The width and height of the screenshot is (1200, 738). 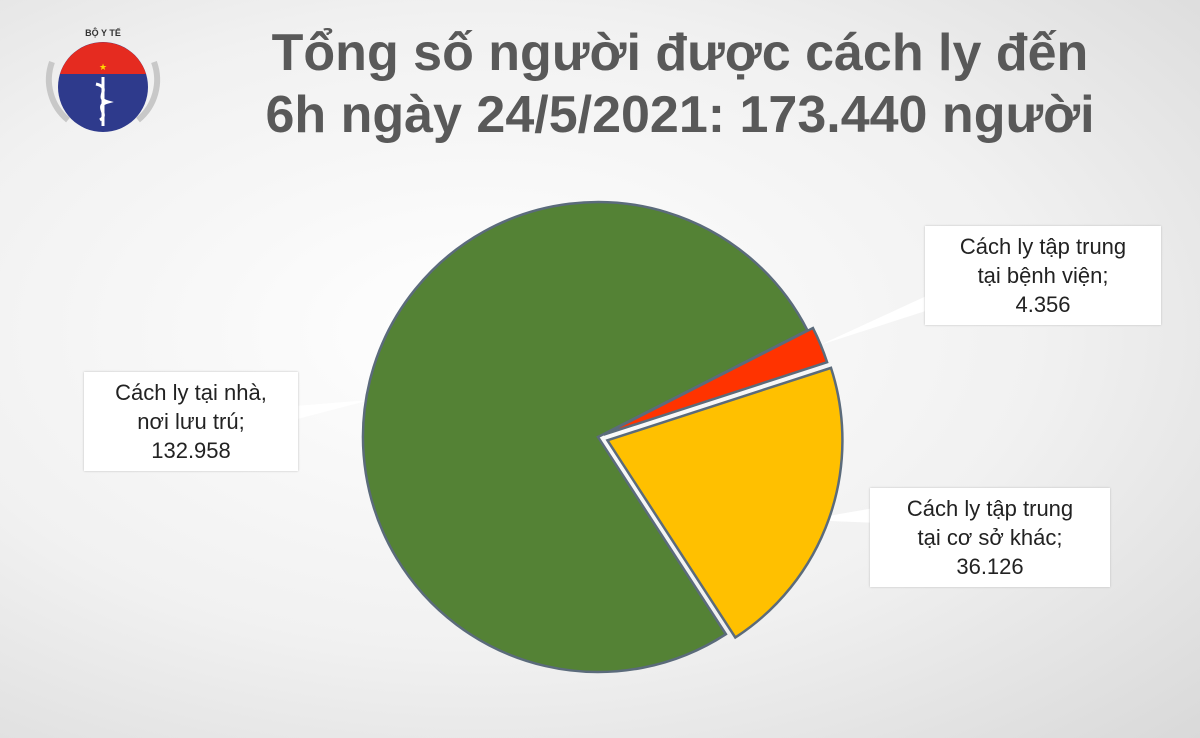 I want to click on label-home: Cách ly tại nhà, nơi lưu trú; 132.958, so click(x=191, y=421).